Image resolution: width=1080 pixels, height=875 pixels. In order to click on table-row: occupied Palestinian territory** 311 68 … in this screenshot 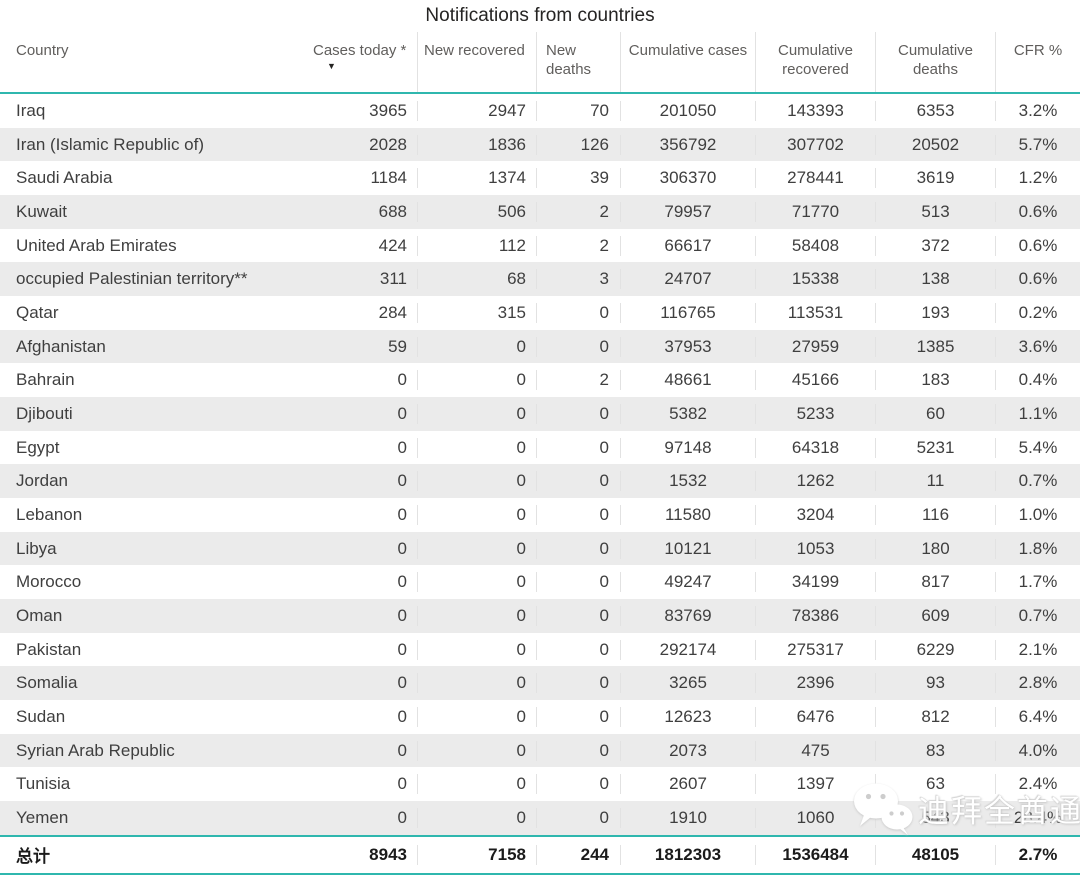, I will do `click(540, 279)`.